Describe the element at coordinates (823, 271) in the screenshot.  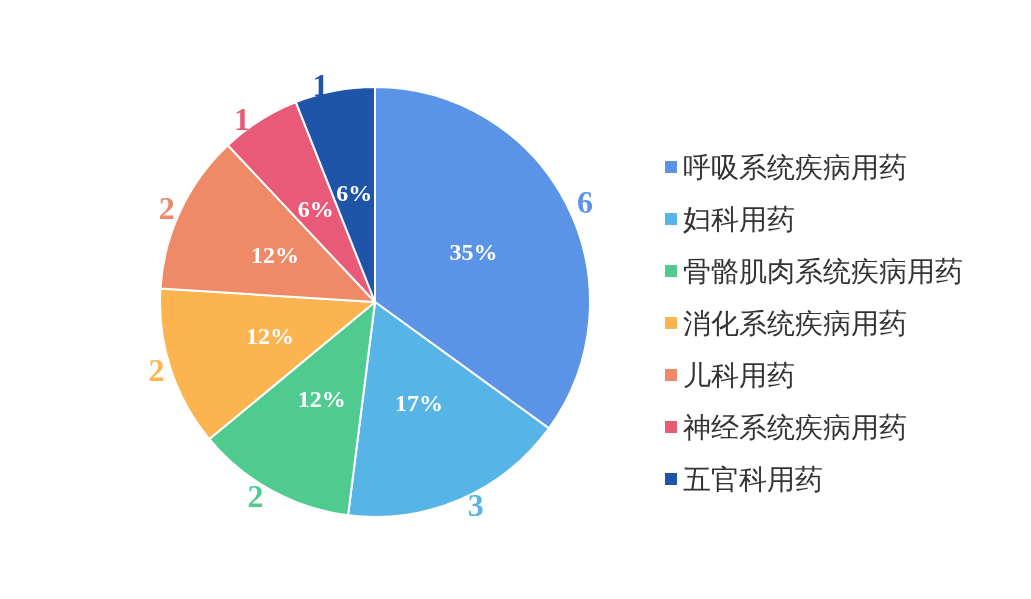
I see `legend-label: 骨骼肌肉系统疾病用药` at that location.